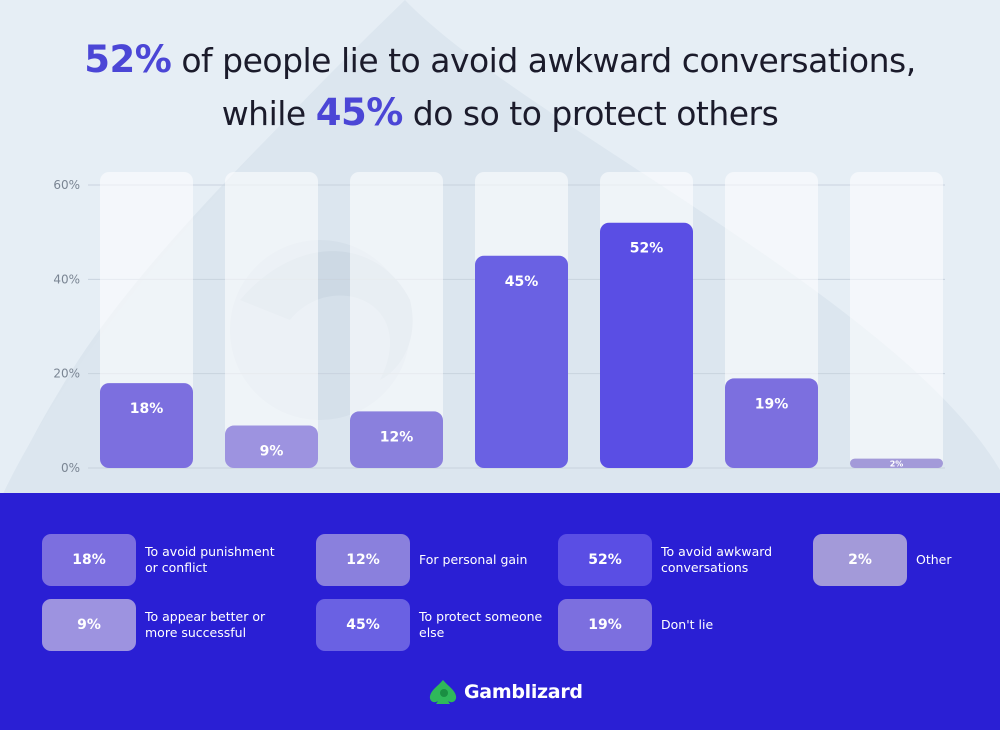 This screenshot has width=1000, height=730. I want to click on legend-item: 9% To appear better or more successful, so click(163, 625).